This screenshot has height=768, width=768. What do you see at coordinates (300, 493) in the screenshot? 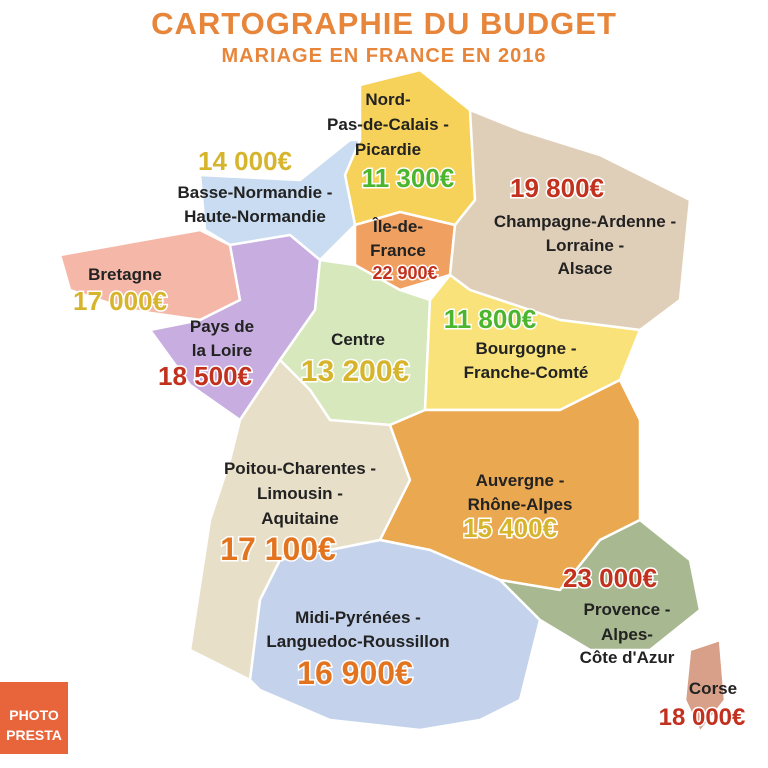
I see `region-name: Limousin -` at bounding box center [300, 493].